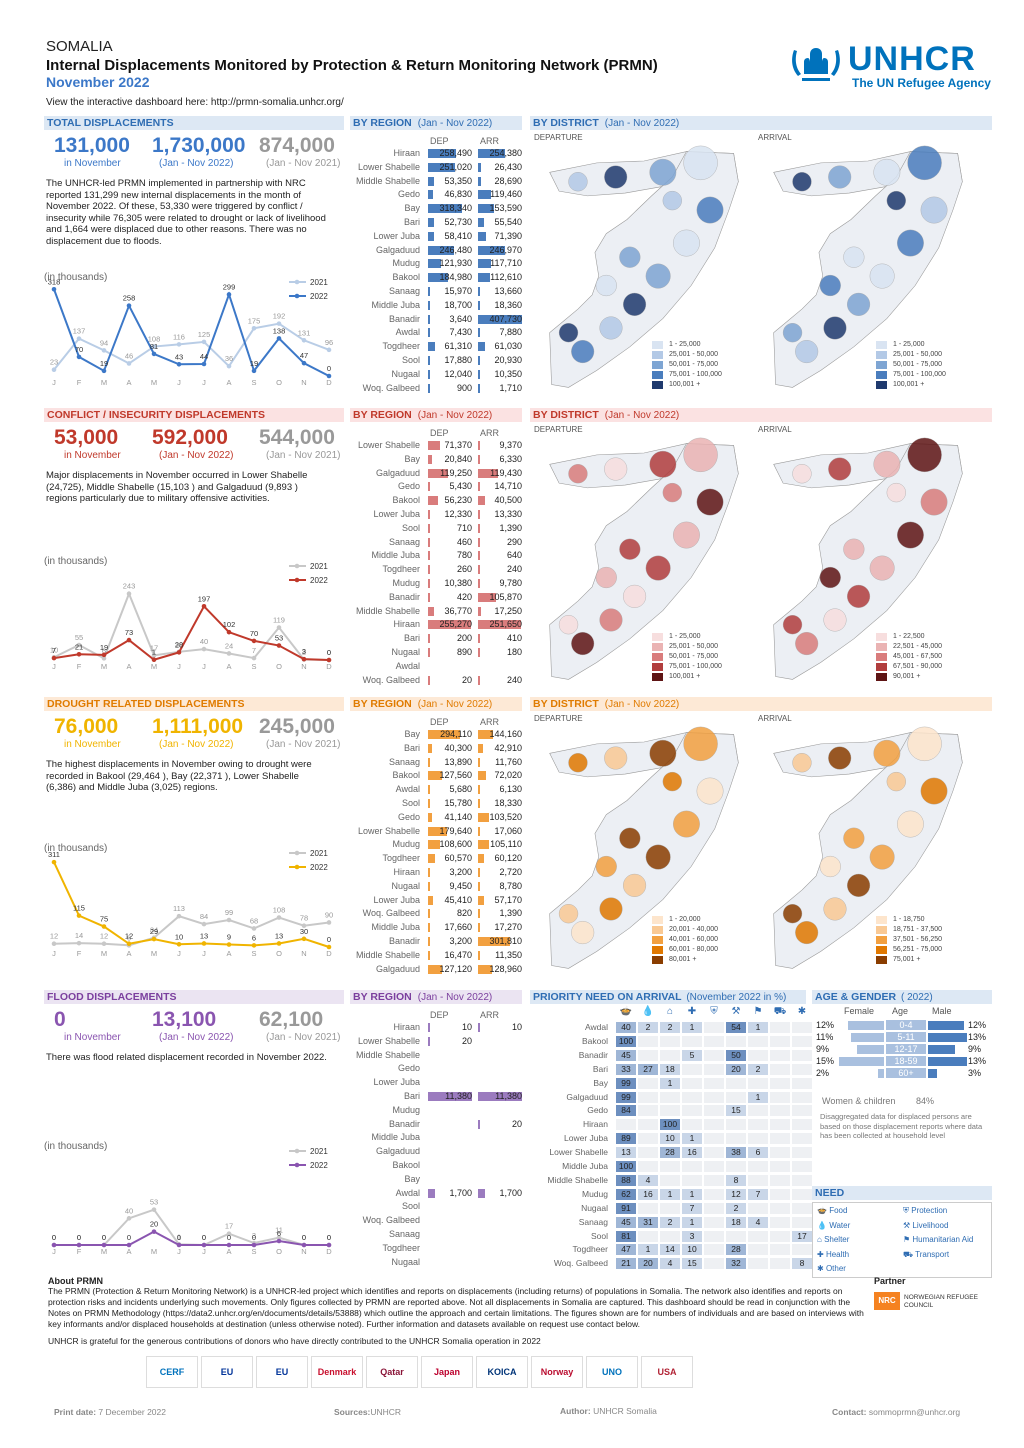 This screenshot has height=1448, width=1024. I want to click on age-group: 12-17, so click(906, 1049).